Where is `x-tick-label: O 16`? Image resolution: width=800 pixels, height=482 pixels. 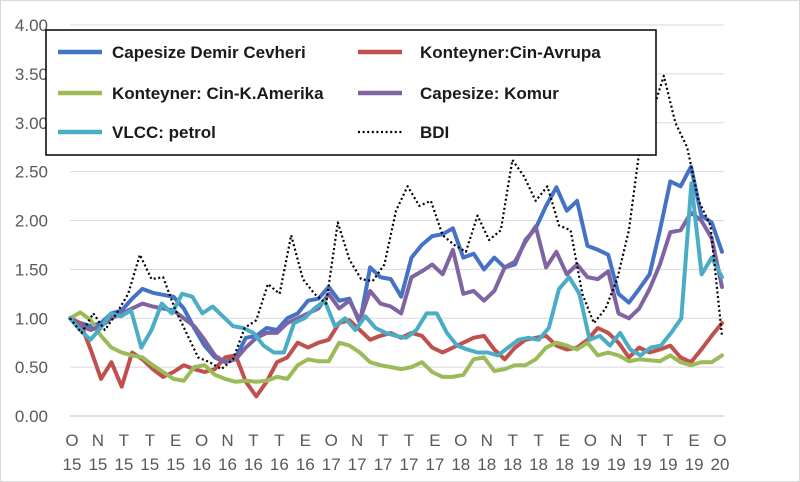
x-tick-label: O 16 is located at coordinates (201, 452).